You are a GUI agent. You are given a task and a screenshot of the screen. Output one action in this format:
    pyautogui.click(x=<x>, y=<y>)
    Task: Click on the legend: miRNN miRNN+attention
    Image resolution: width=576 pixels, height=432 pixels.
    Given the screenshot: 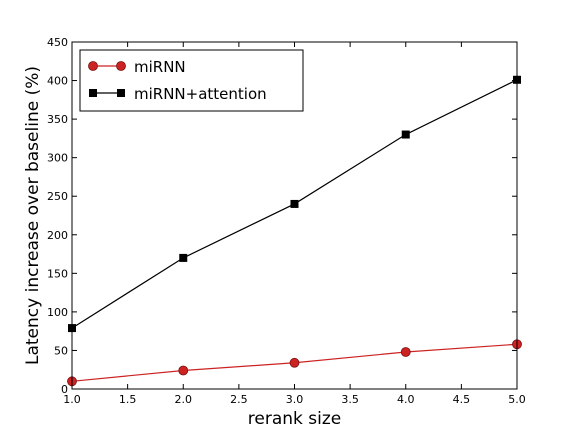 What is the action you would take?
    pyautogui.click(x=191, y=80)
    